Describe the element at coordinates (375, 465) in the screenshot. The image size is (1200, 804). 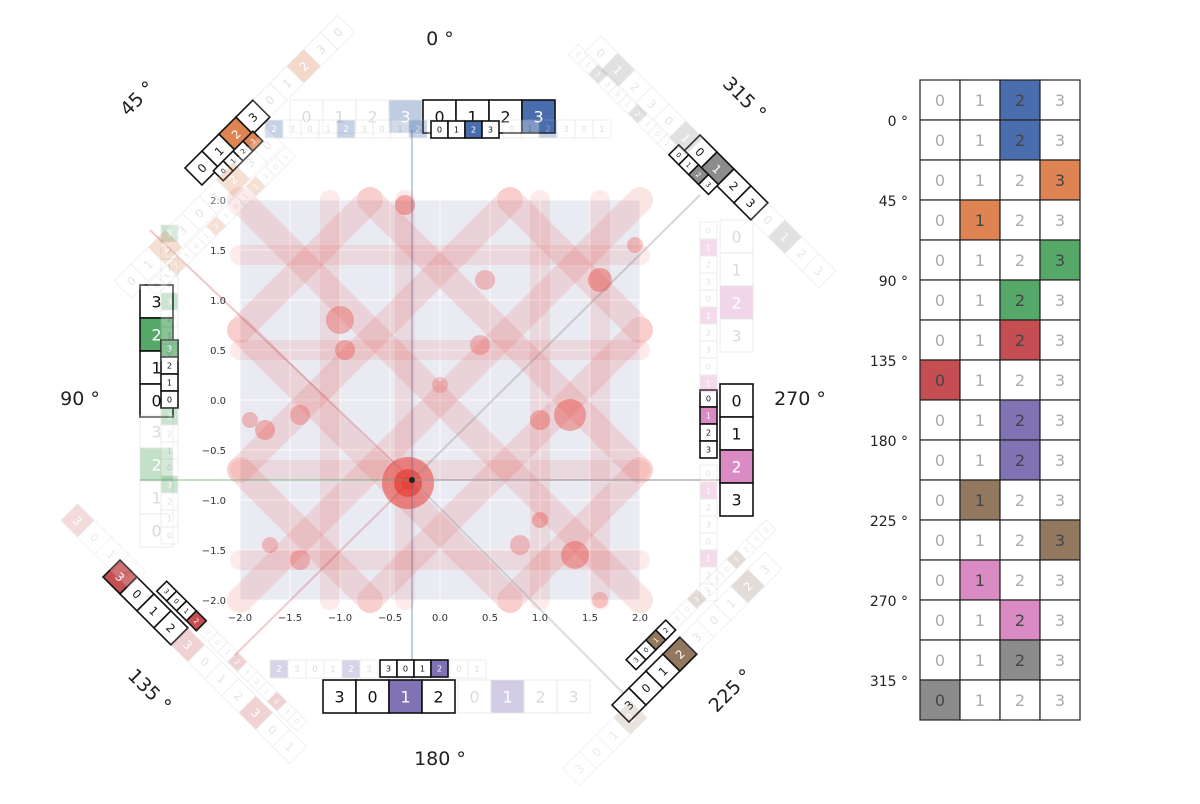
I see `intensity-band` at that location.